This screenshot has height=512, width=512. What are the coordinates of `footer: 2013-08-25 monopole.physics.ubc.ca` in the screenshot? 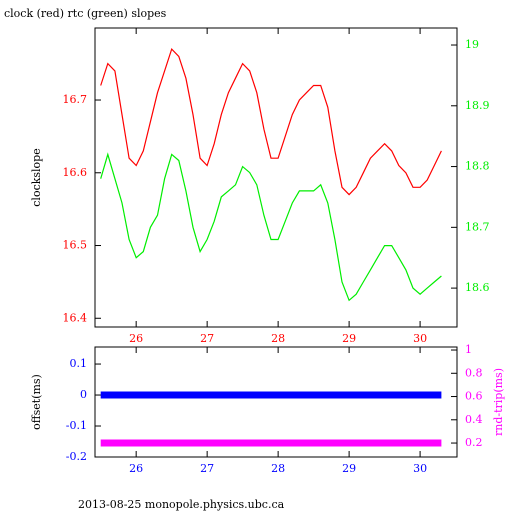 It's located at (181, 504).